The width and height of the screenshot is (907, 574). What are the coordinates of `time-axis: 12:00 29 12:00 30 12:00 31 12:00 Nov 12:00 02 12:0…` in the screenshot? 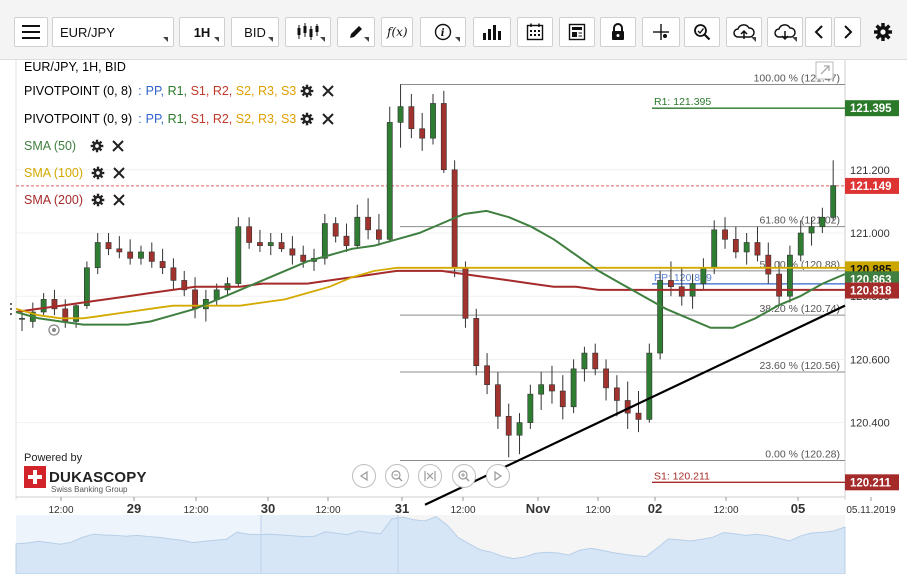 It's located at (472, 506).